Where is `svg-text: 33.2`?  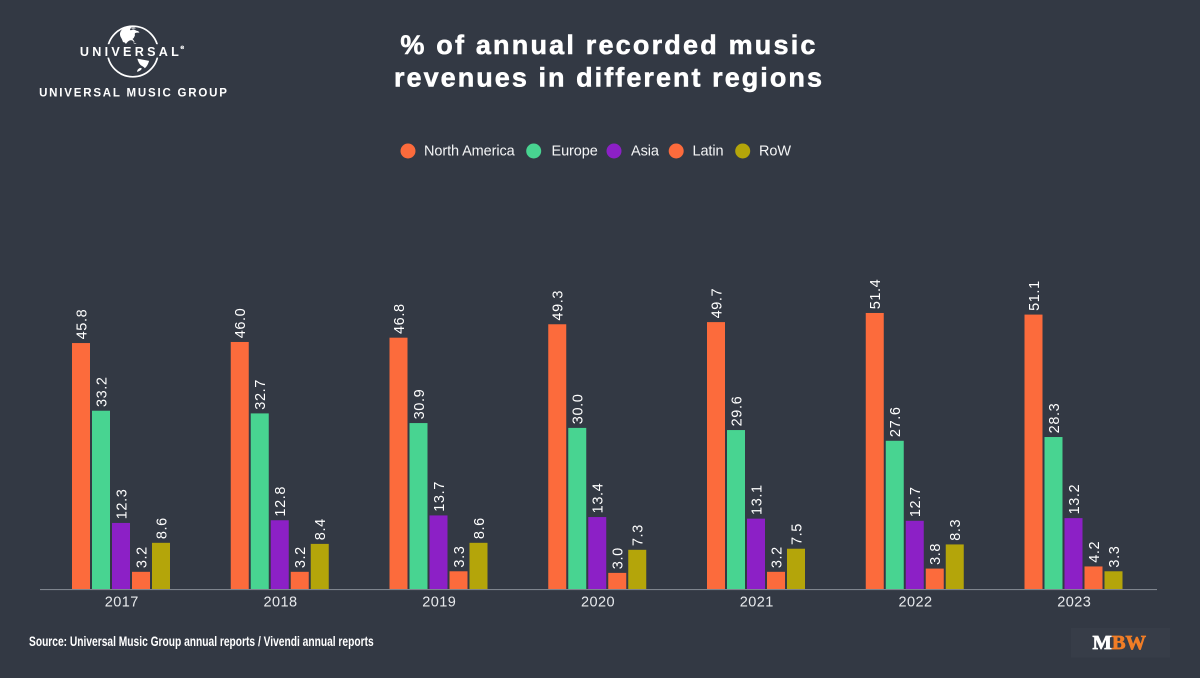 svg-text: 33.2 is located at coordinates (102, 391).